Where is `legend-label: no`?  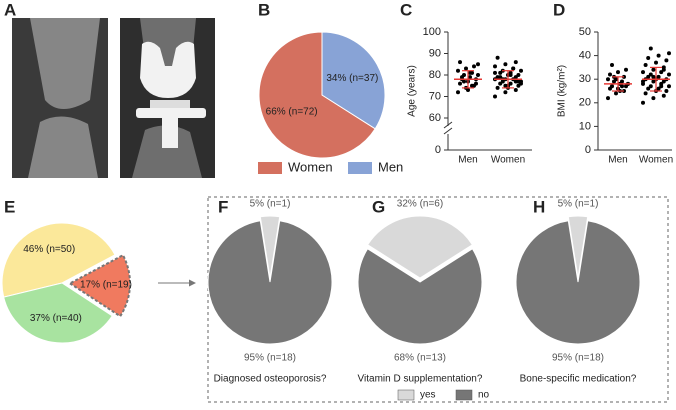 legend-label: no is located at coordinates (484, 395).